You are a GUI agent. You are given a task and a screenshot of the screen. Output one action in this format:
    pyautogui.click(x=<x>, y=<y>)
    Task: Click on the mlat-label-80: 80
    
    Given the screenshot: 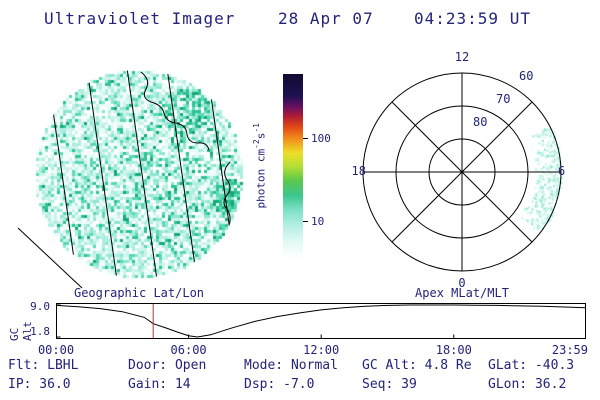 What is the action you would take?
    pyautogui.click(x=480, y=122)
    